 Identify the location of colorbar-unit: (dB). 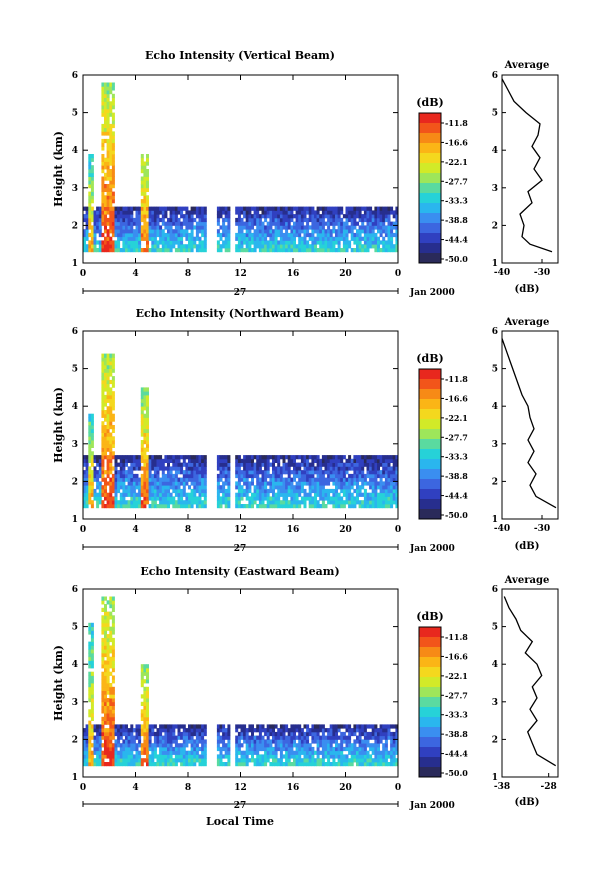
(429, 616).